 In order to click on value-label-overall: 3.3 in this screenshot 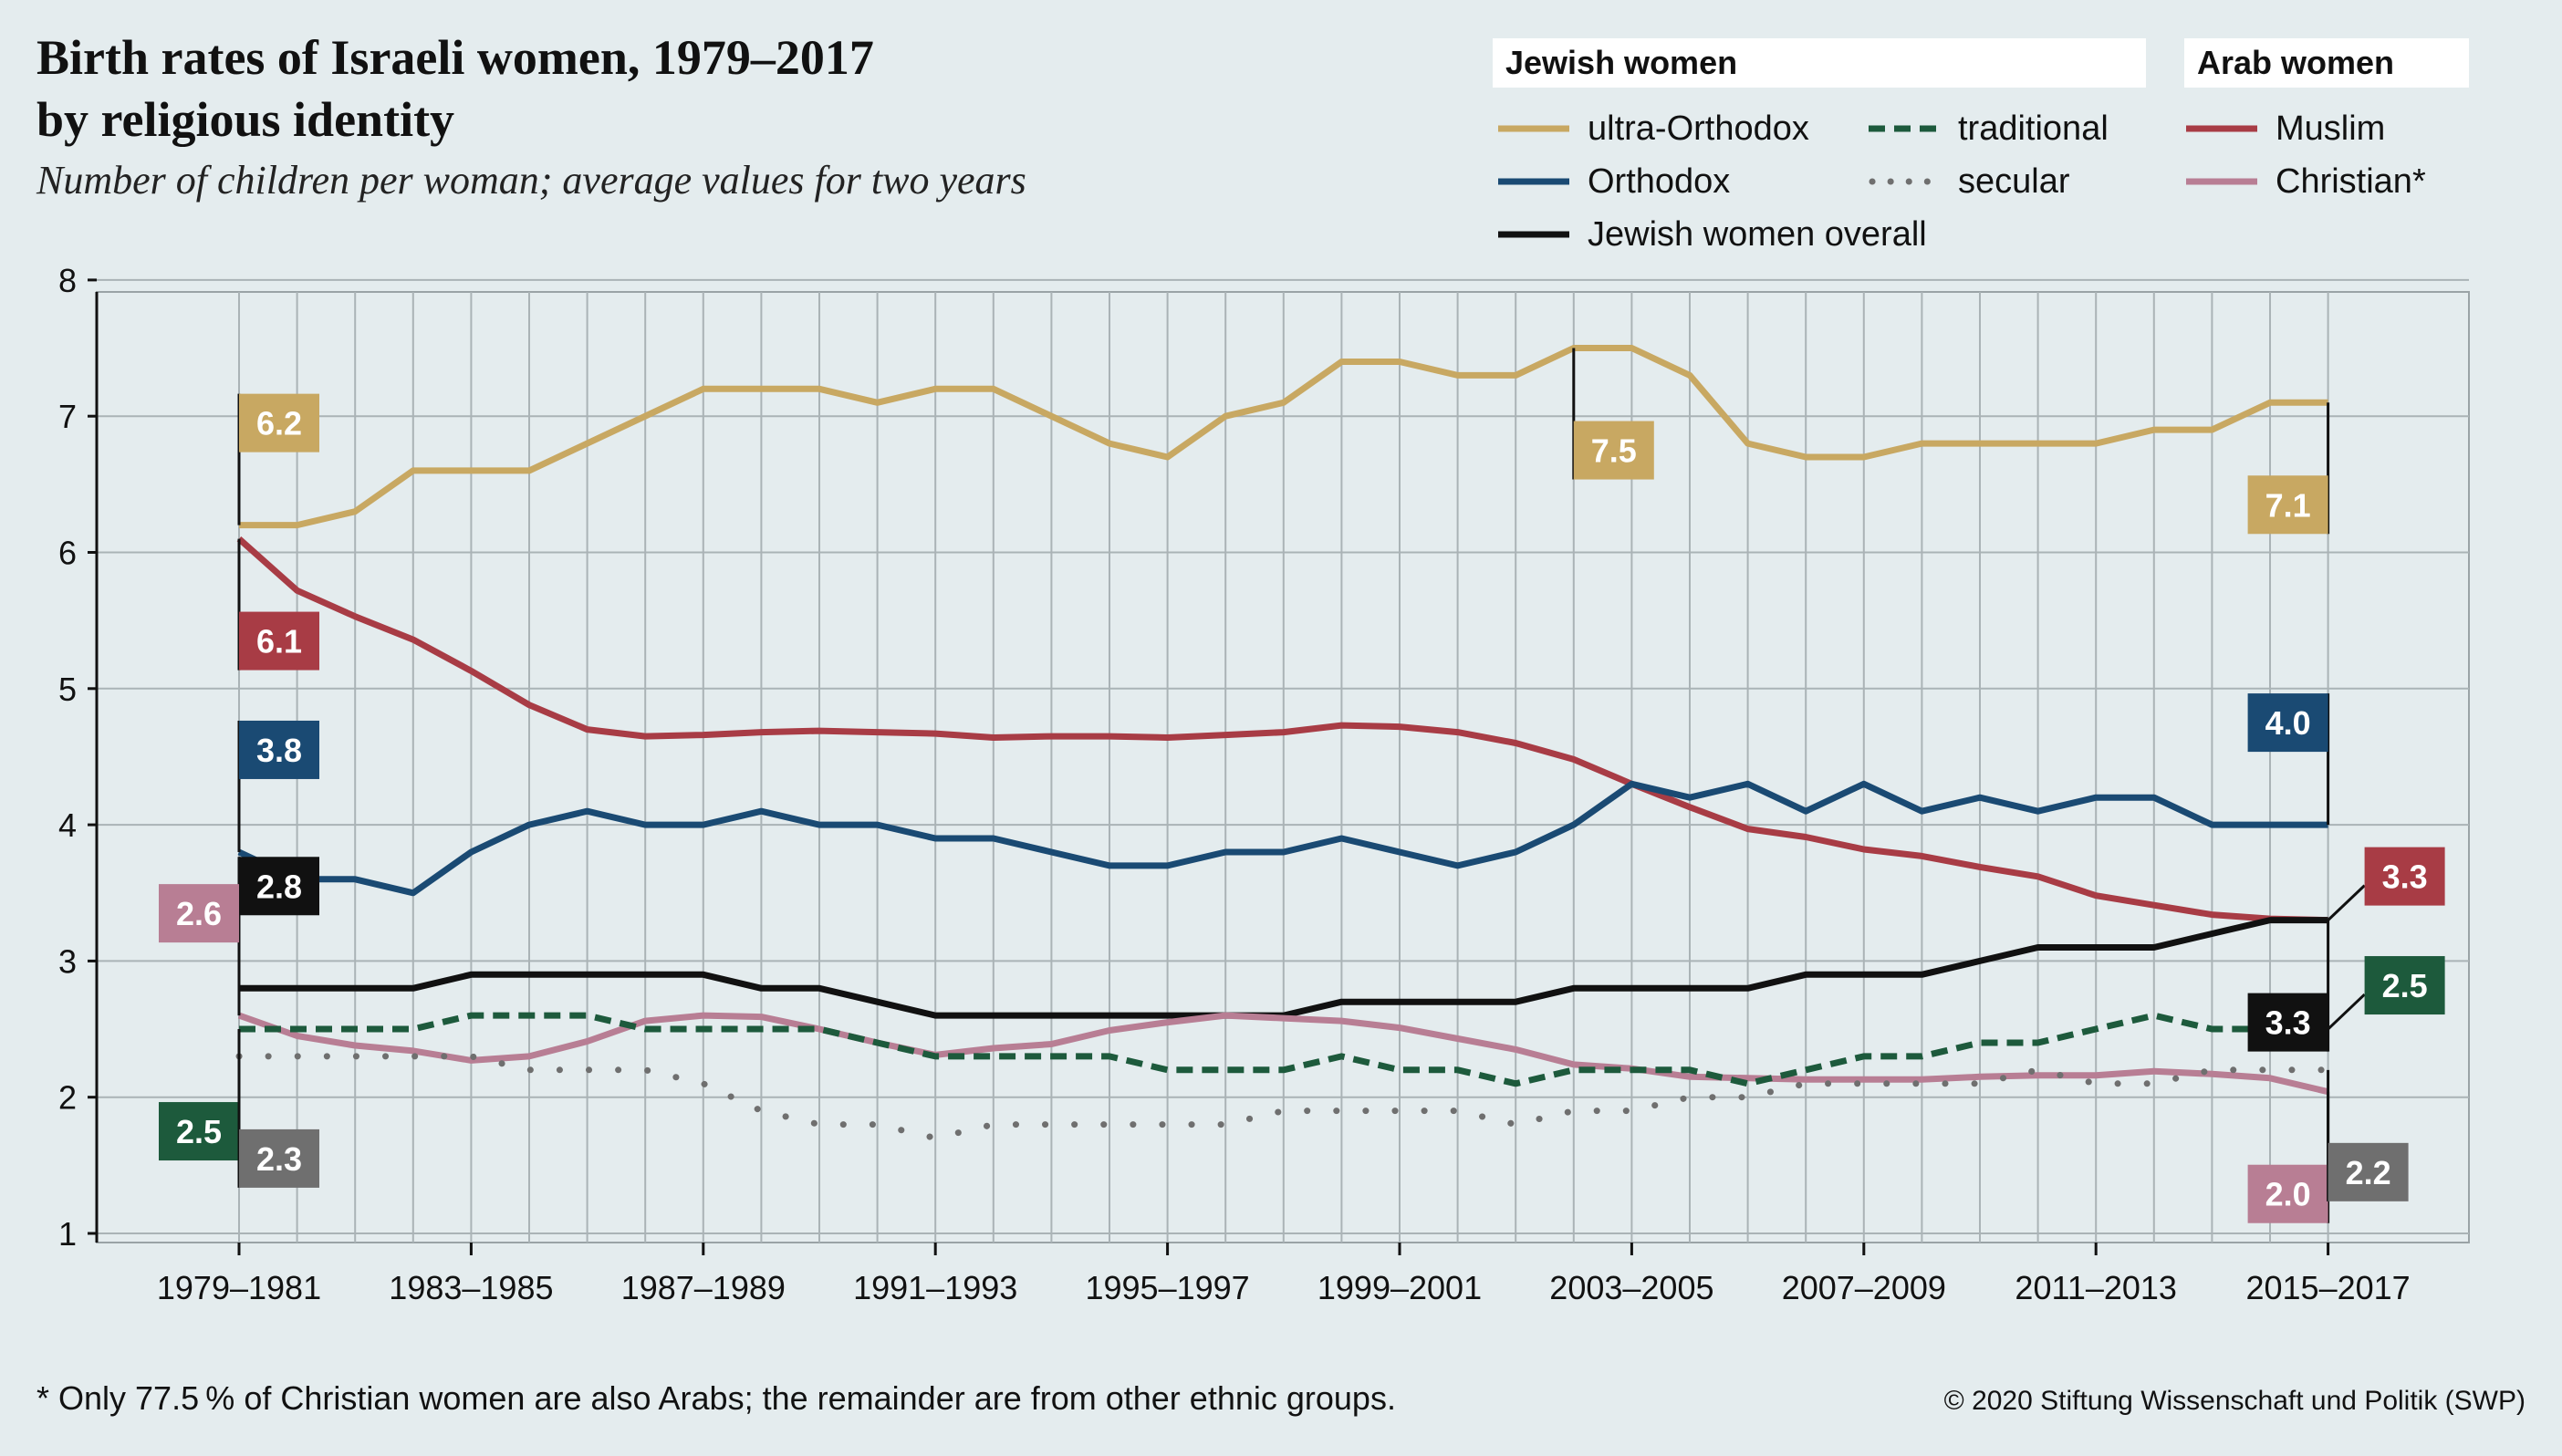, I will do `click(2288, 1023)`.